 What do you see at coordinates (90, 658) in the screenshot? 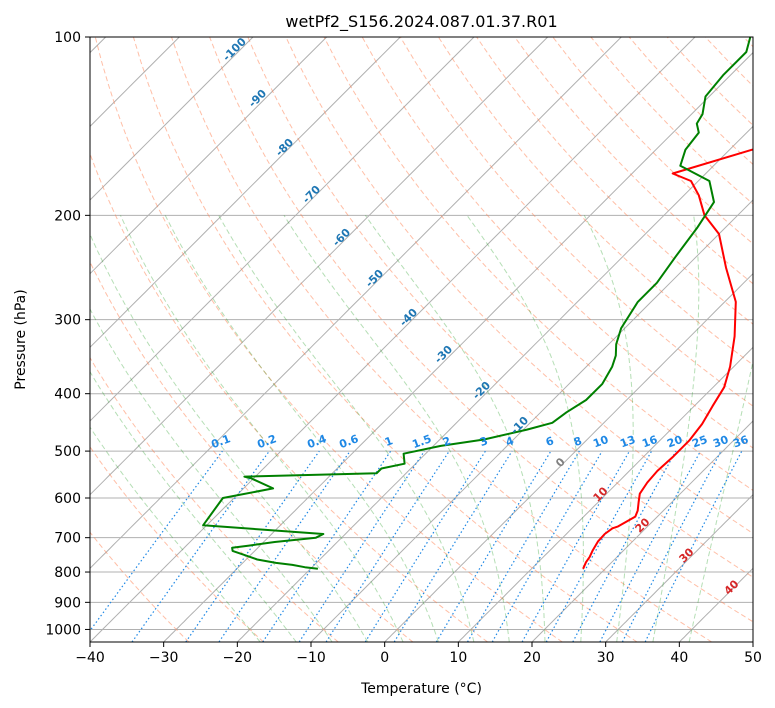
I see `x-tick-label: −40` at bounding box center [90, 658].